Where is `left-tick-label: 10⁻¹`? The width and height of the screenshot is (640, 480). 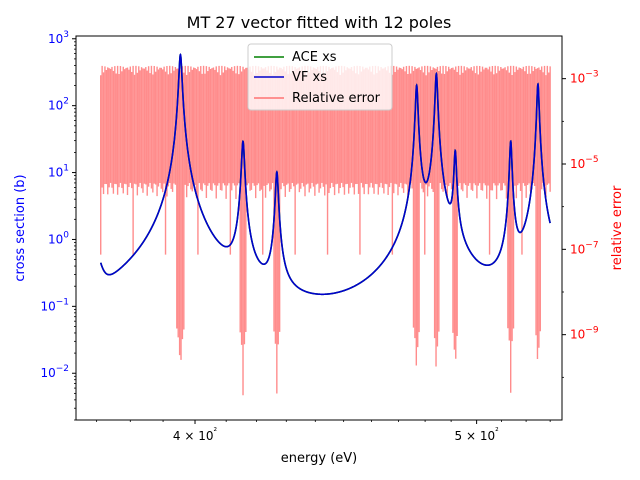
left-tick-label: 10⁻¹ is located at coordinates (54, 305).